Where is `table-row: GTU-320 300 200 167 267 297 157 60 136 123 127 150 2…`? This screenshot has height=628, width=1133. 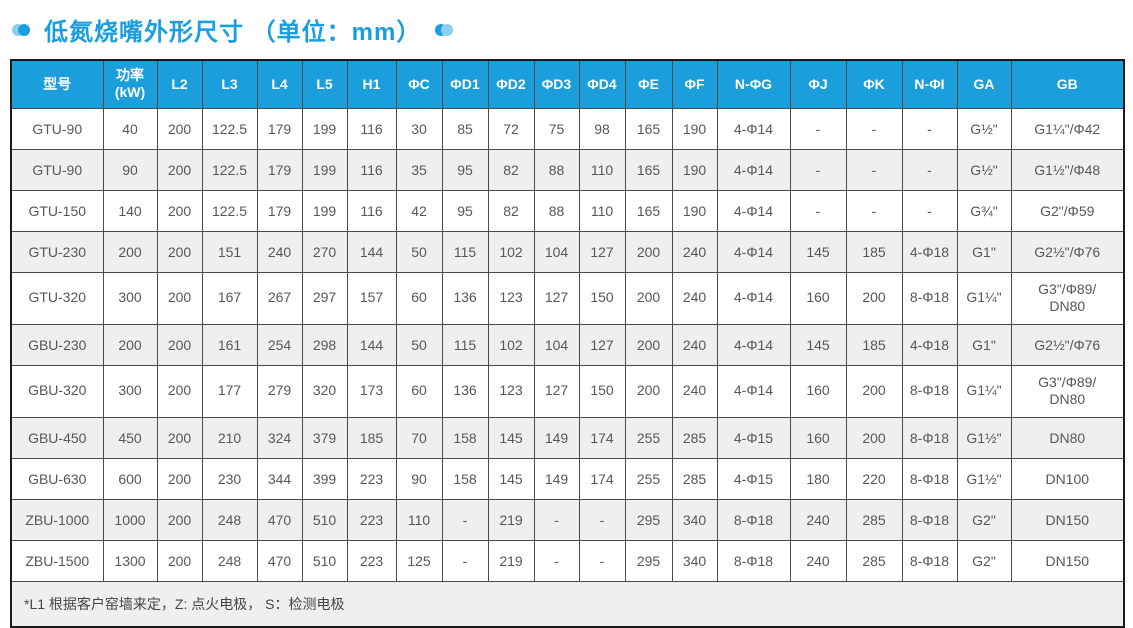 table-row: GTU-320 300 200 167 267 297 157 60 136 123 127 150 2… is located at coordinates (567, 298).